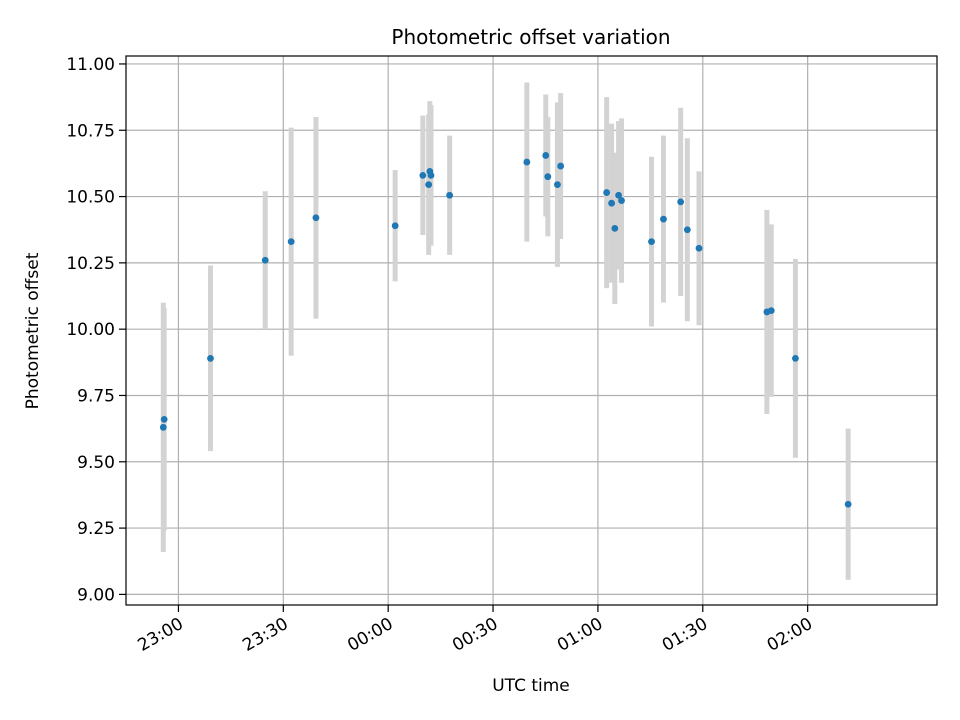 The image size is (960, 720). Describe the element at coordinates (96, 595) in the screenshot. I see `y-tick-label: 9.00` at that location.